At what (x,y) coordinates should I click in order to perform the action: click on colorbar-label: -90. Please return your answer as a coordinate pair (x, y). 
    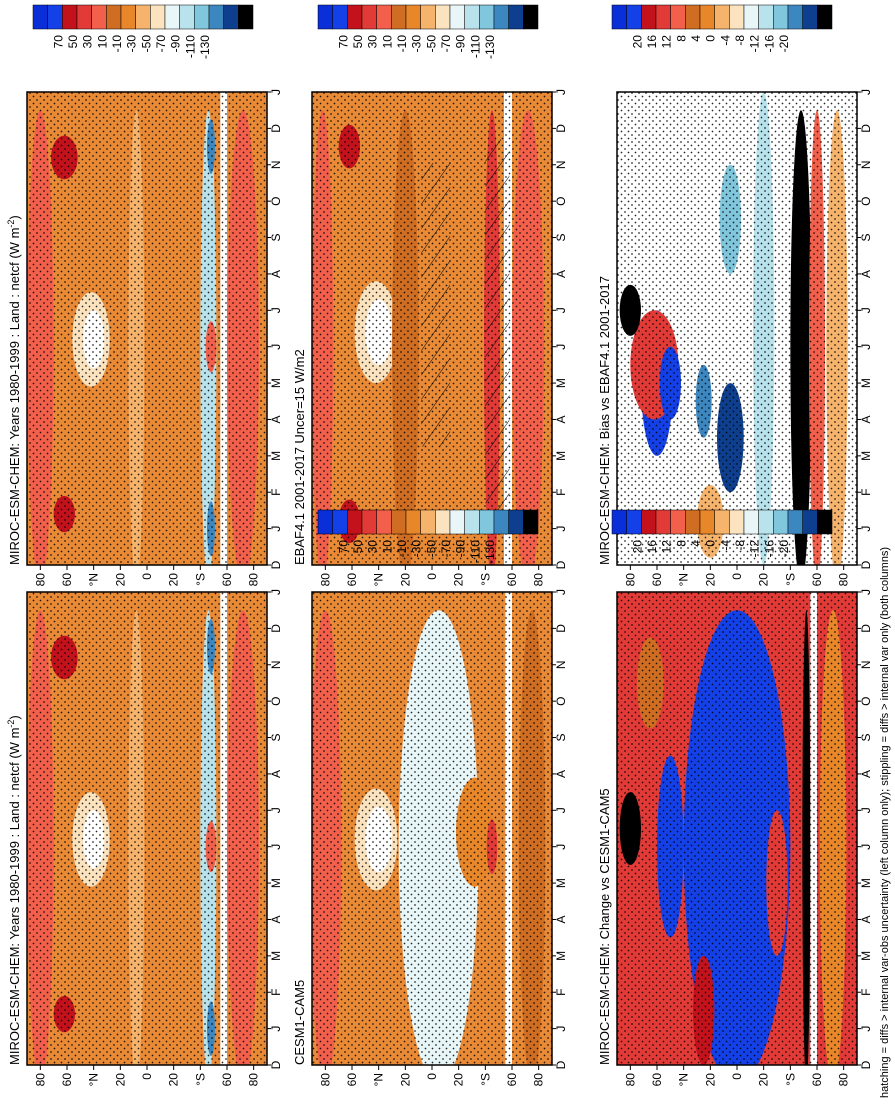
    Looking at the image, I should click on (461, 44).